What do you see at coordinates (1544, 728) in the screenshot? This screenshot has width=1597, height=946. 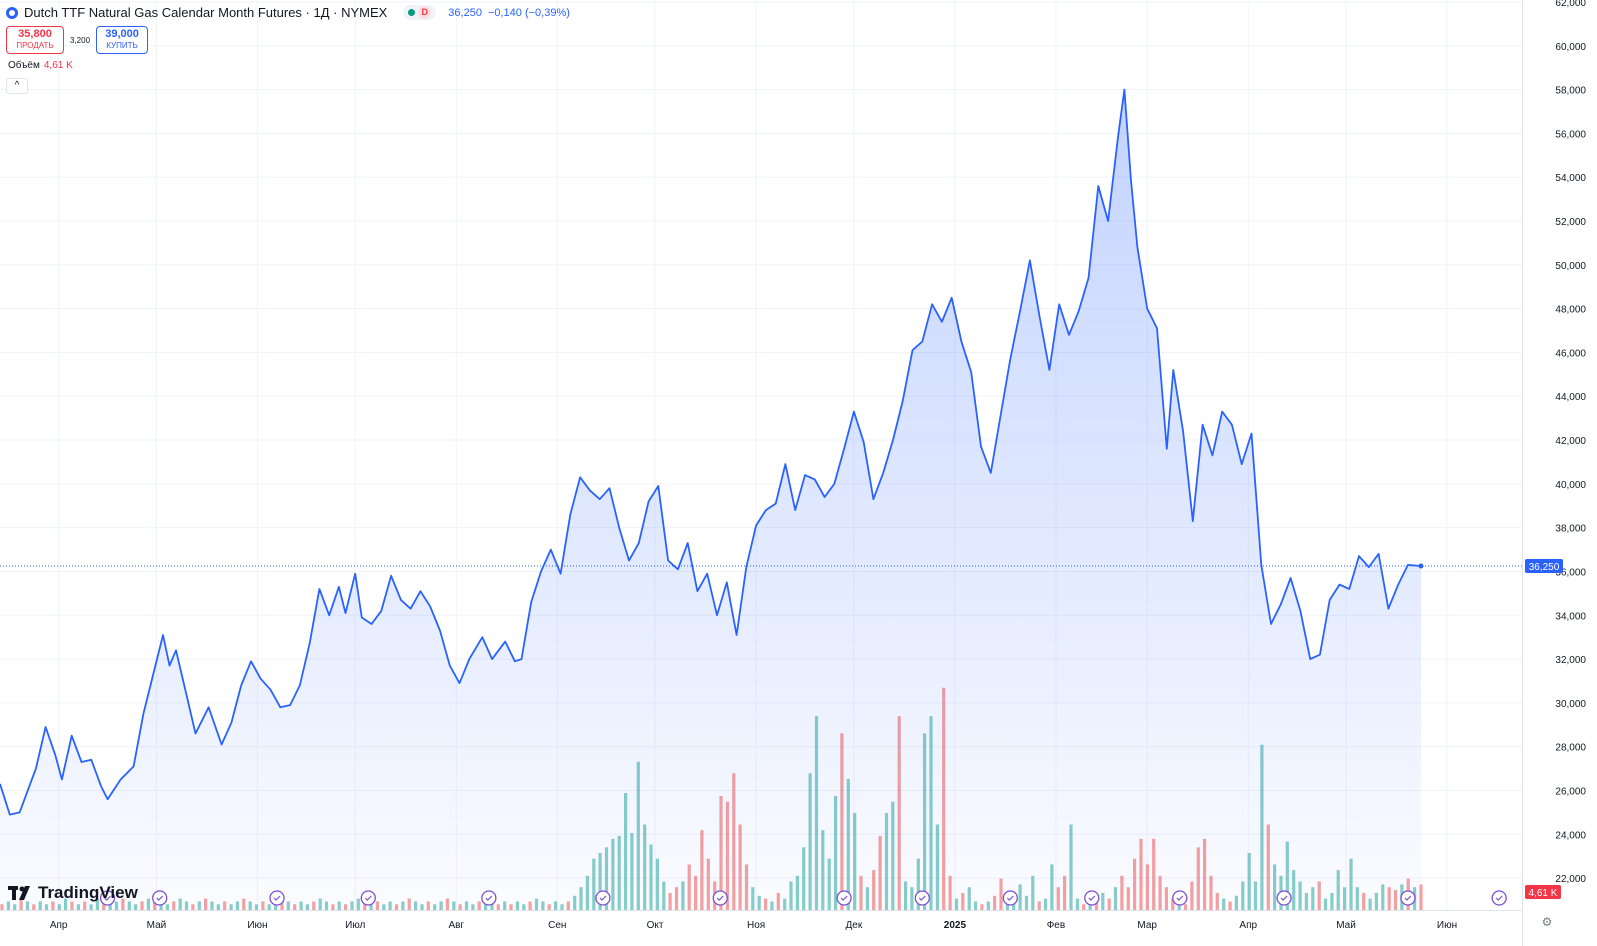 I see `last-value-labels: 36,250 4,61 K` at bounding box center [1544, 728].